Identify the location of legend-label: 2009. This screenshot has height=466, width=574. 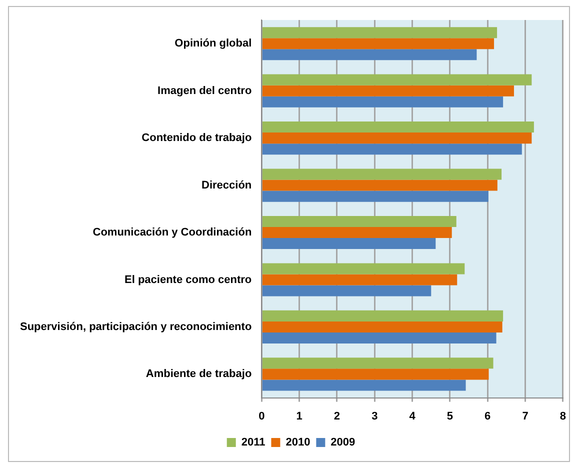
(343, 442).